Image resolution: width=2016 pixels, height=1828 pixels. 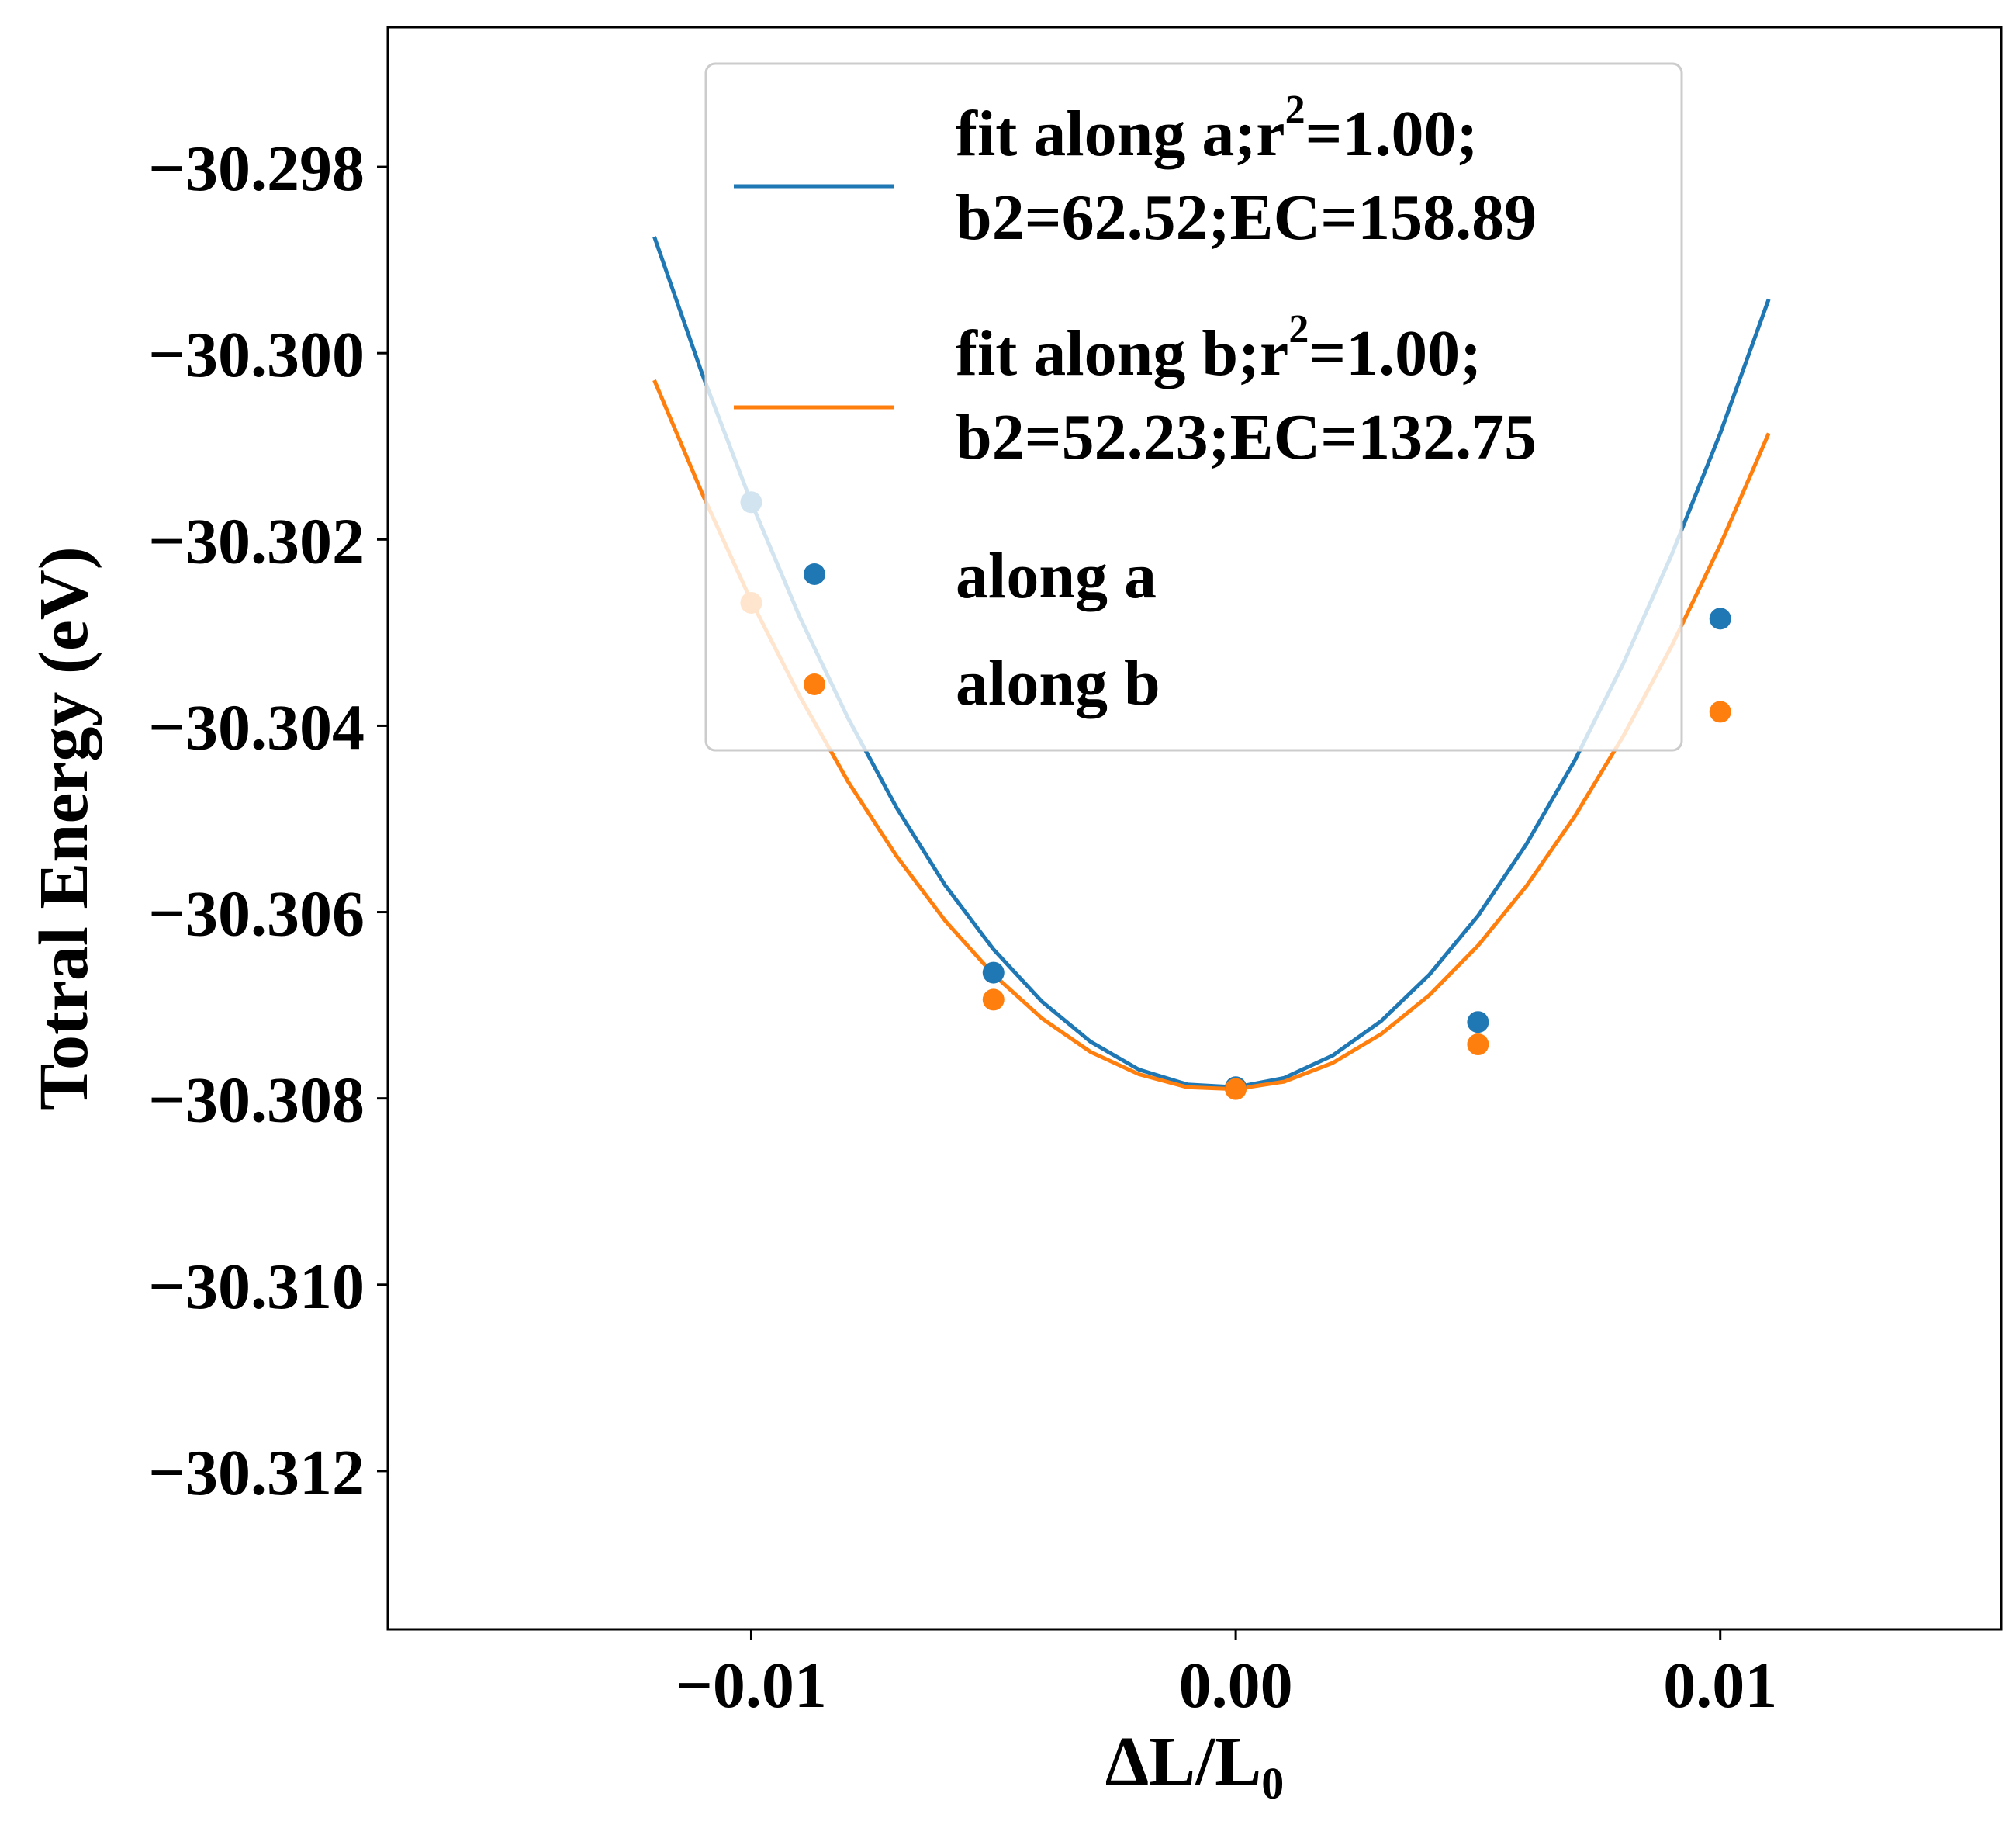 What do you see at coordinates (1122, 353) in the screenshot?
I see `legend-entry-text: fit along b;r` at bounding box center [1122, 353].